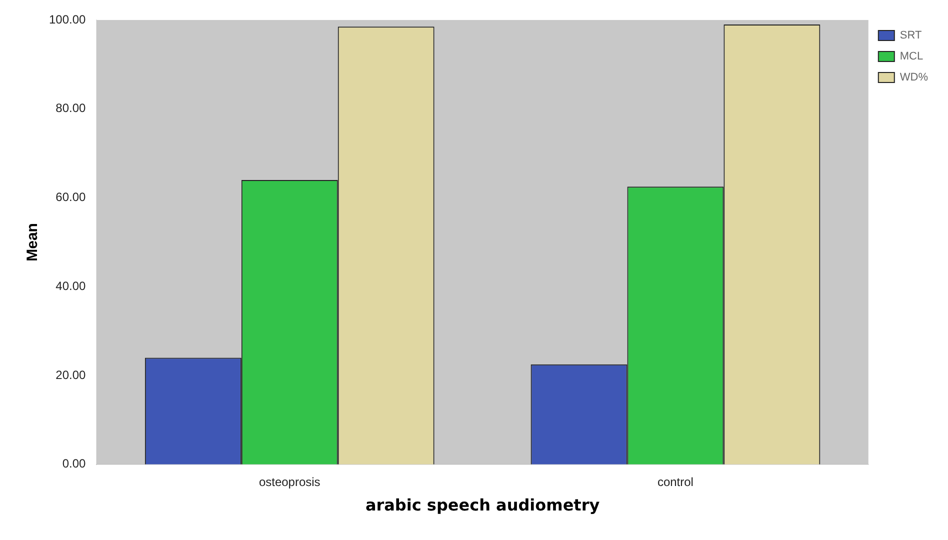  Describe the element at coordinates (911, 36) in the screenshot. I see `legend-label: SRT` at that location.